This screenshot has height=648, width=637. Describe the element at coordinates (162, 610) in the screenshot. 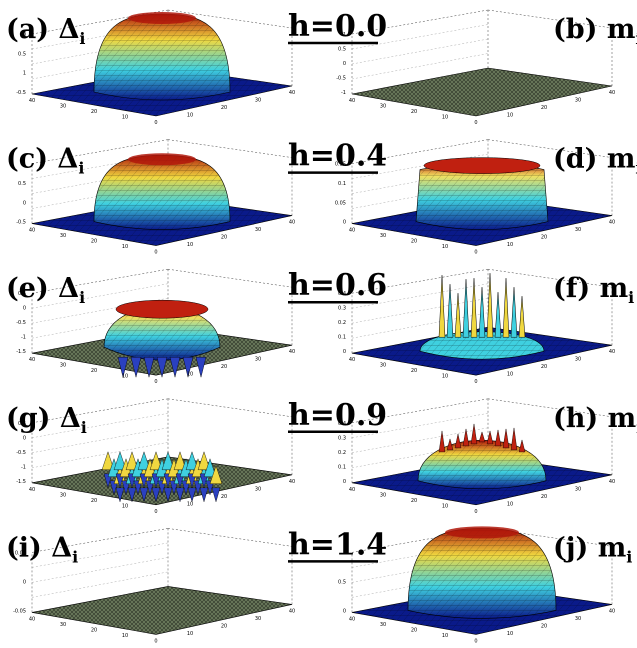

I see `surface-base-plane` at that location.